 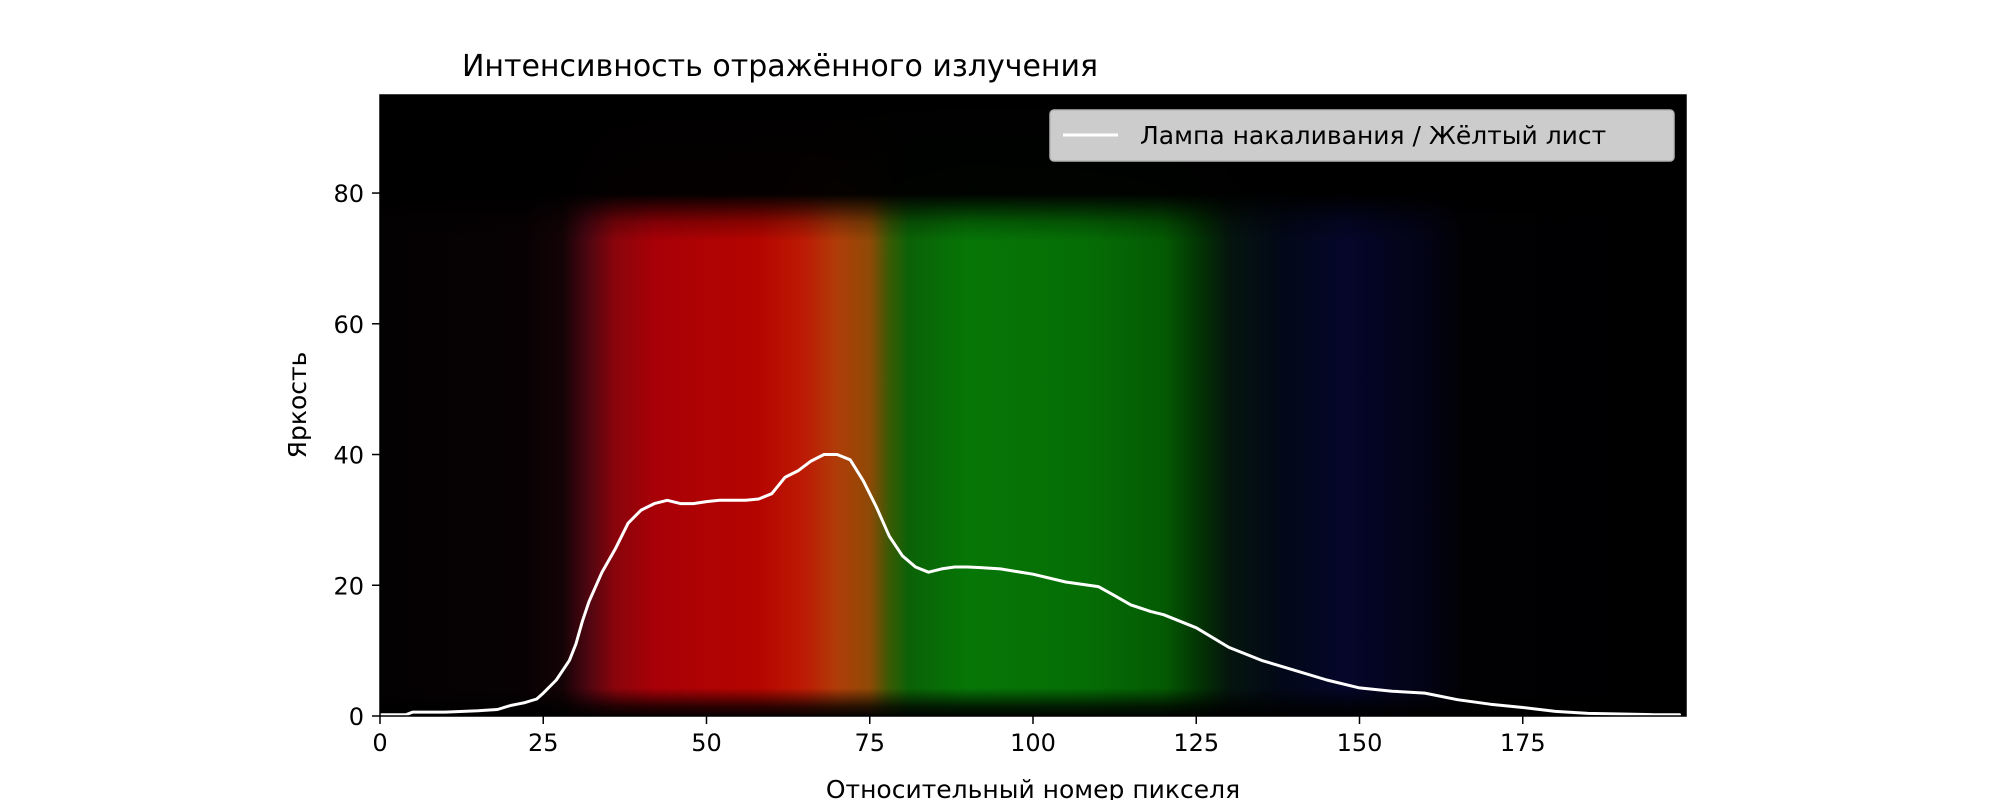 I want to click on y-axis: 0 20 40 60 80, so click(x=356, y=455).